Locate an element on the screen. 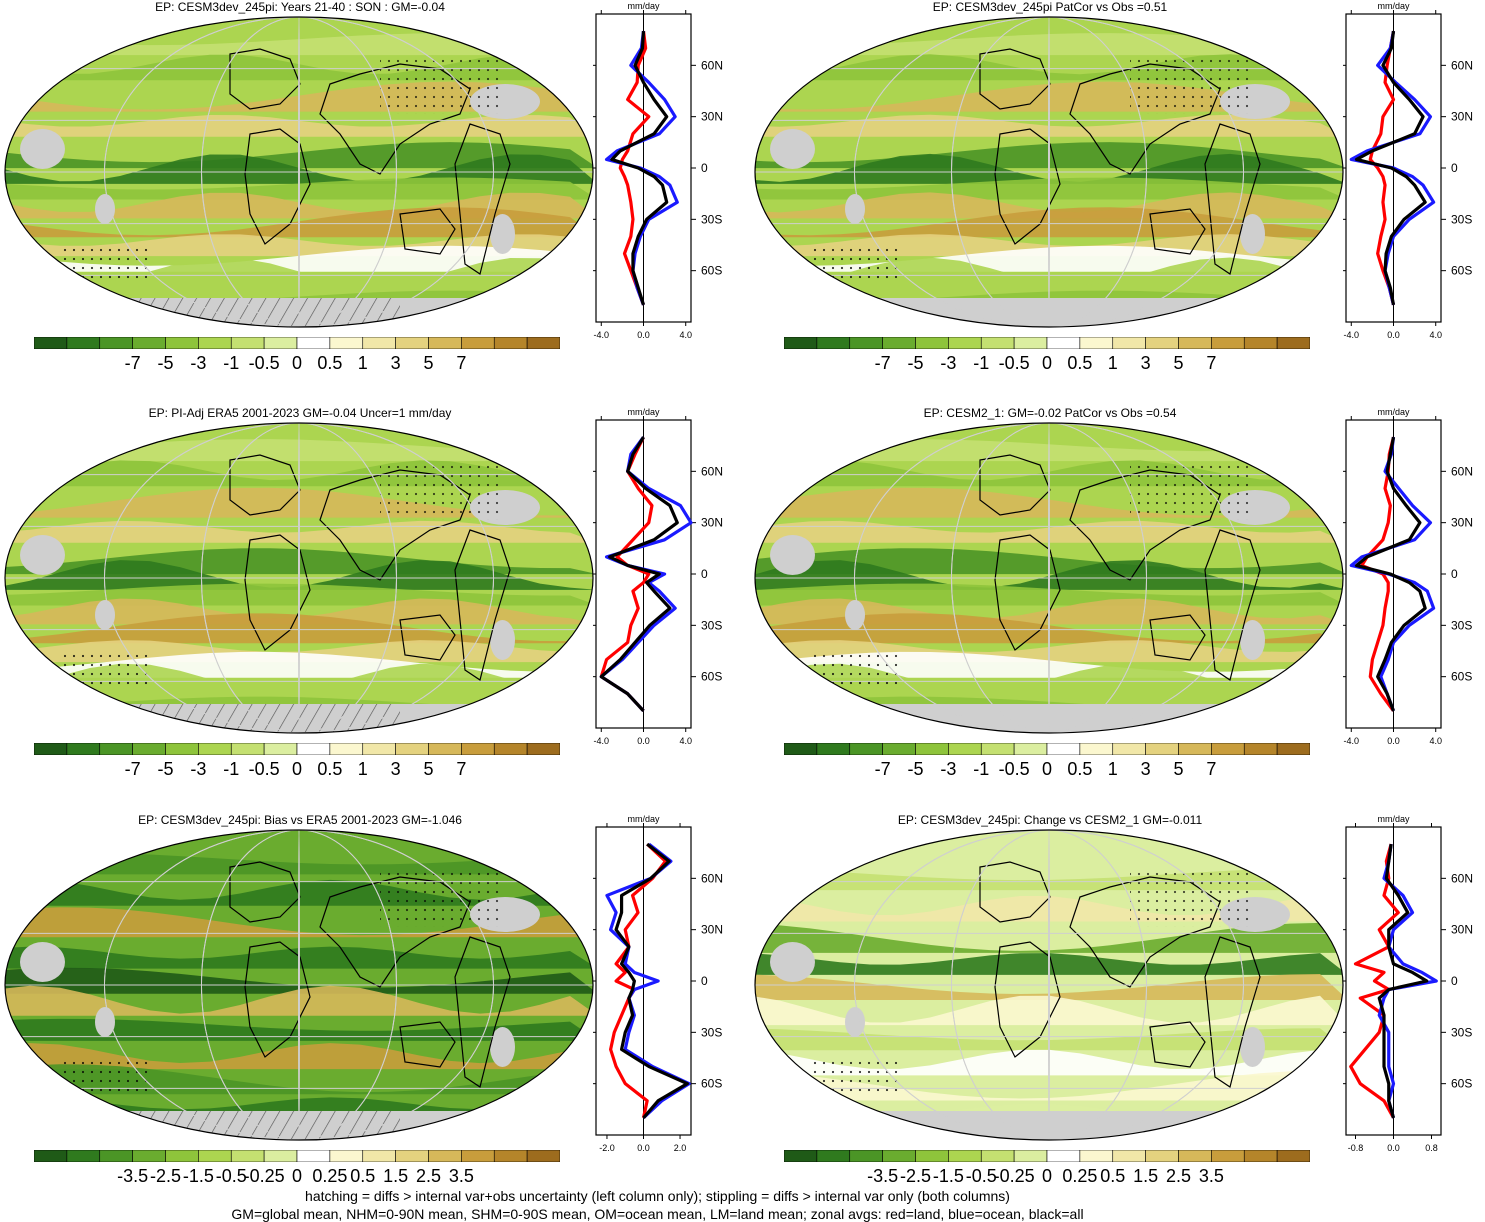 The height and width of the screenshot is (1222, 1485). value-tick-label: 0.8 is located at coordinates (1431, 1148).